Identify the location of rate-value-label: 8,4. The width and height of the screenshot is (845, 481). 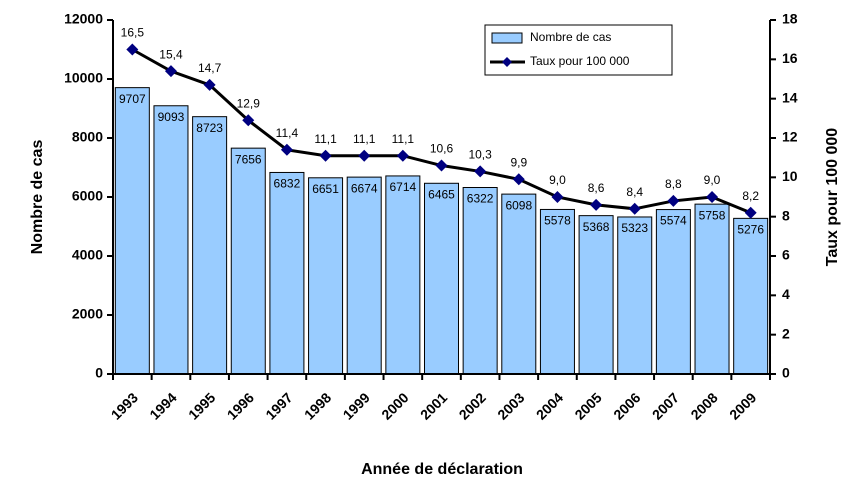
(634, 192).